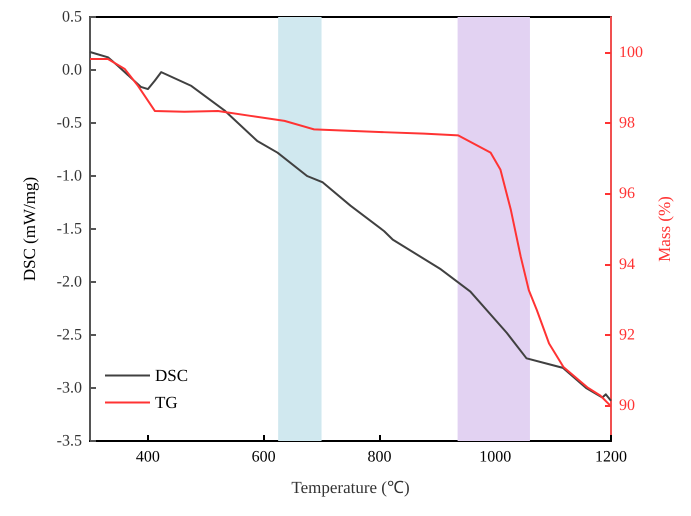 The image size is (691, 516). I want to click on y2-tick-label: 94, so click(627, 264).